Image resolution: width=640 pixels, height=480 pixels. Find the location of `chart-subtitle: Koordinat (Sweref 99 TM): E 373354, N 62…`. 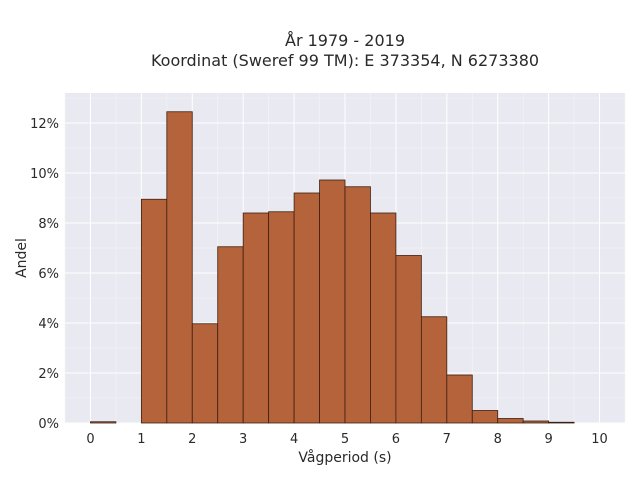

chart-subtitle: Koordinat (Sweref 99 TM): E 373354, N 62… is located at coordinates (345, 60).